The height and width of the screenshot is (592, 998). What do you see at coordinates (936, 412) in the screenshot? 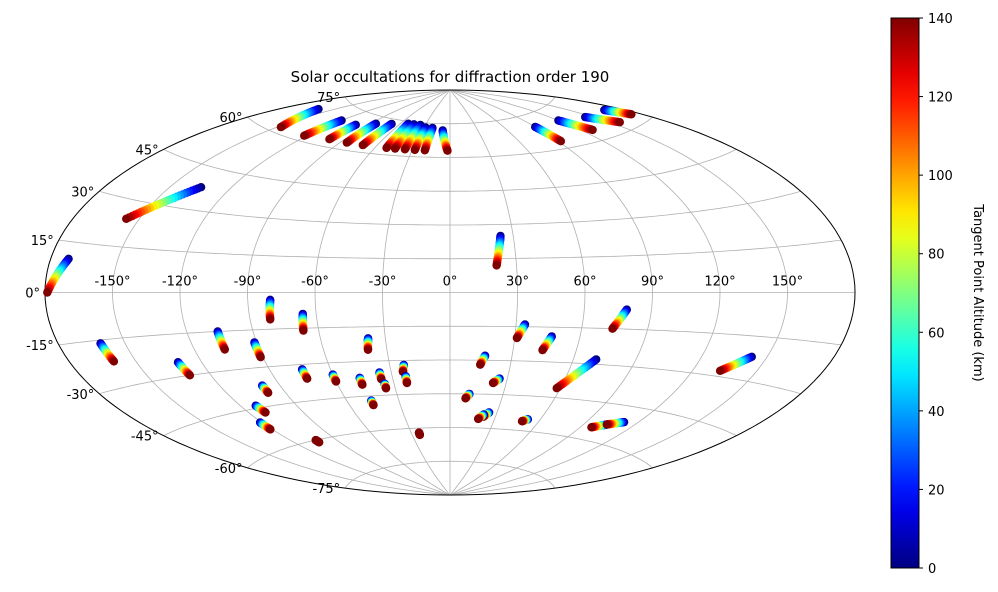
I see `colorbar-tick-label: 40` at bounding box center [936, 412].